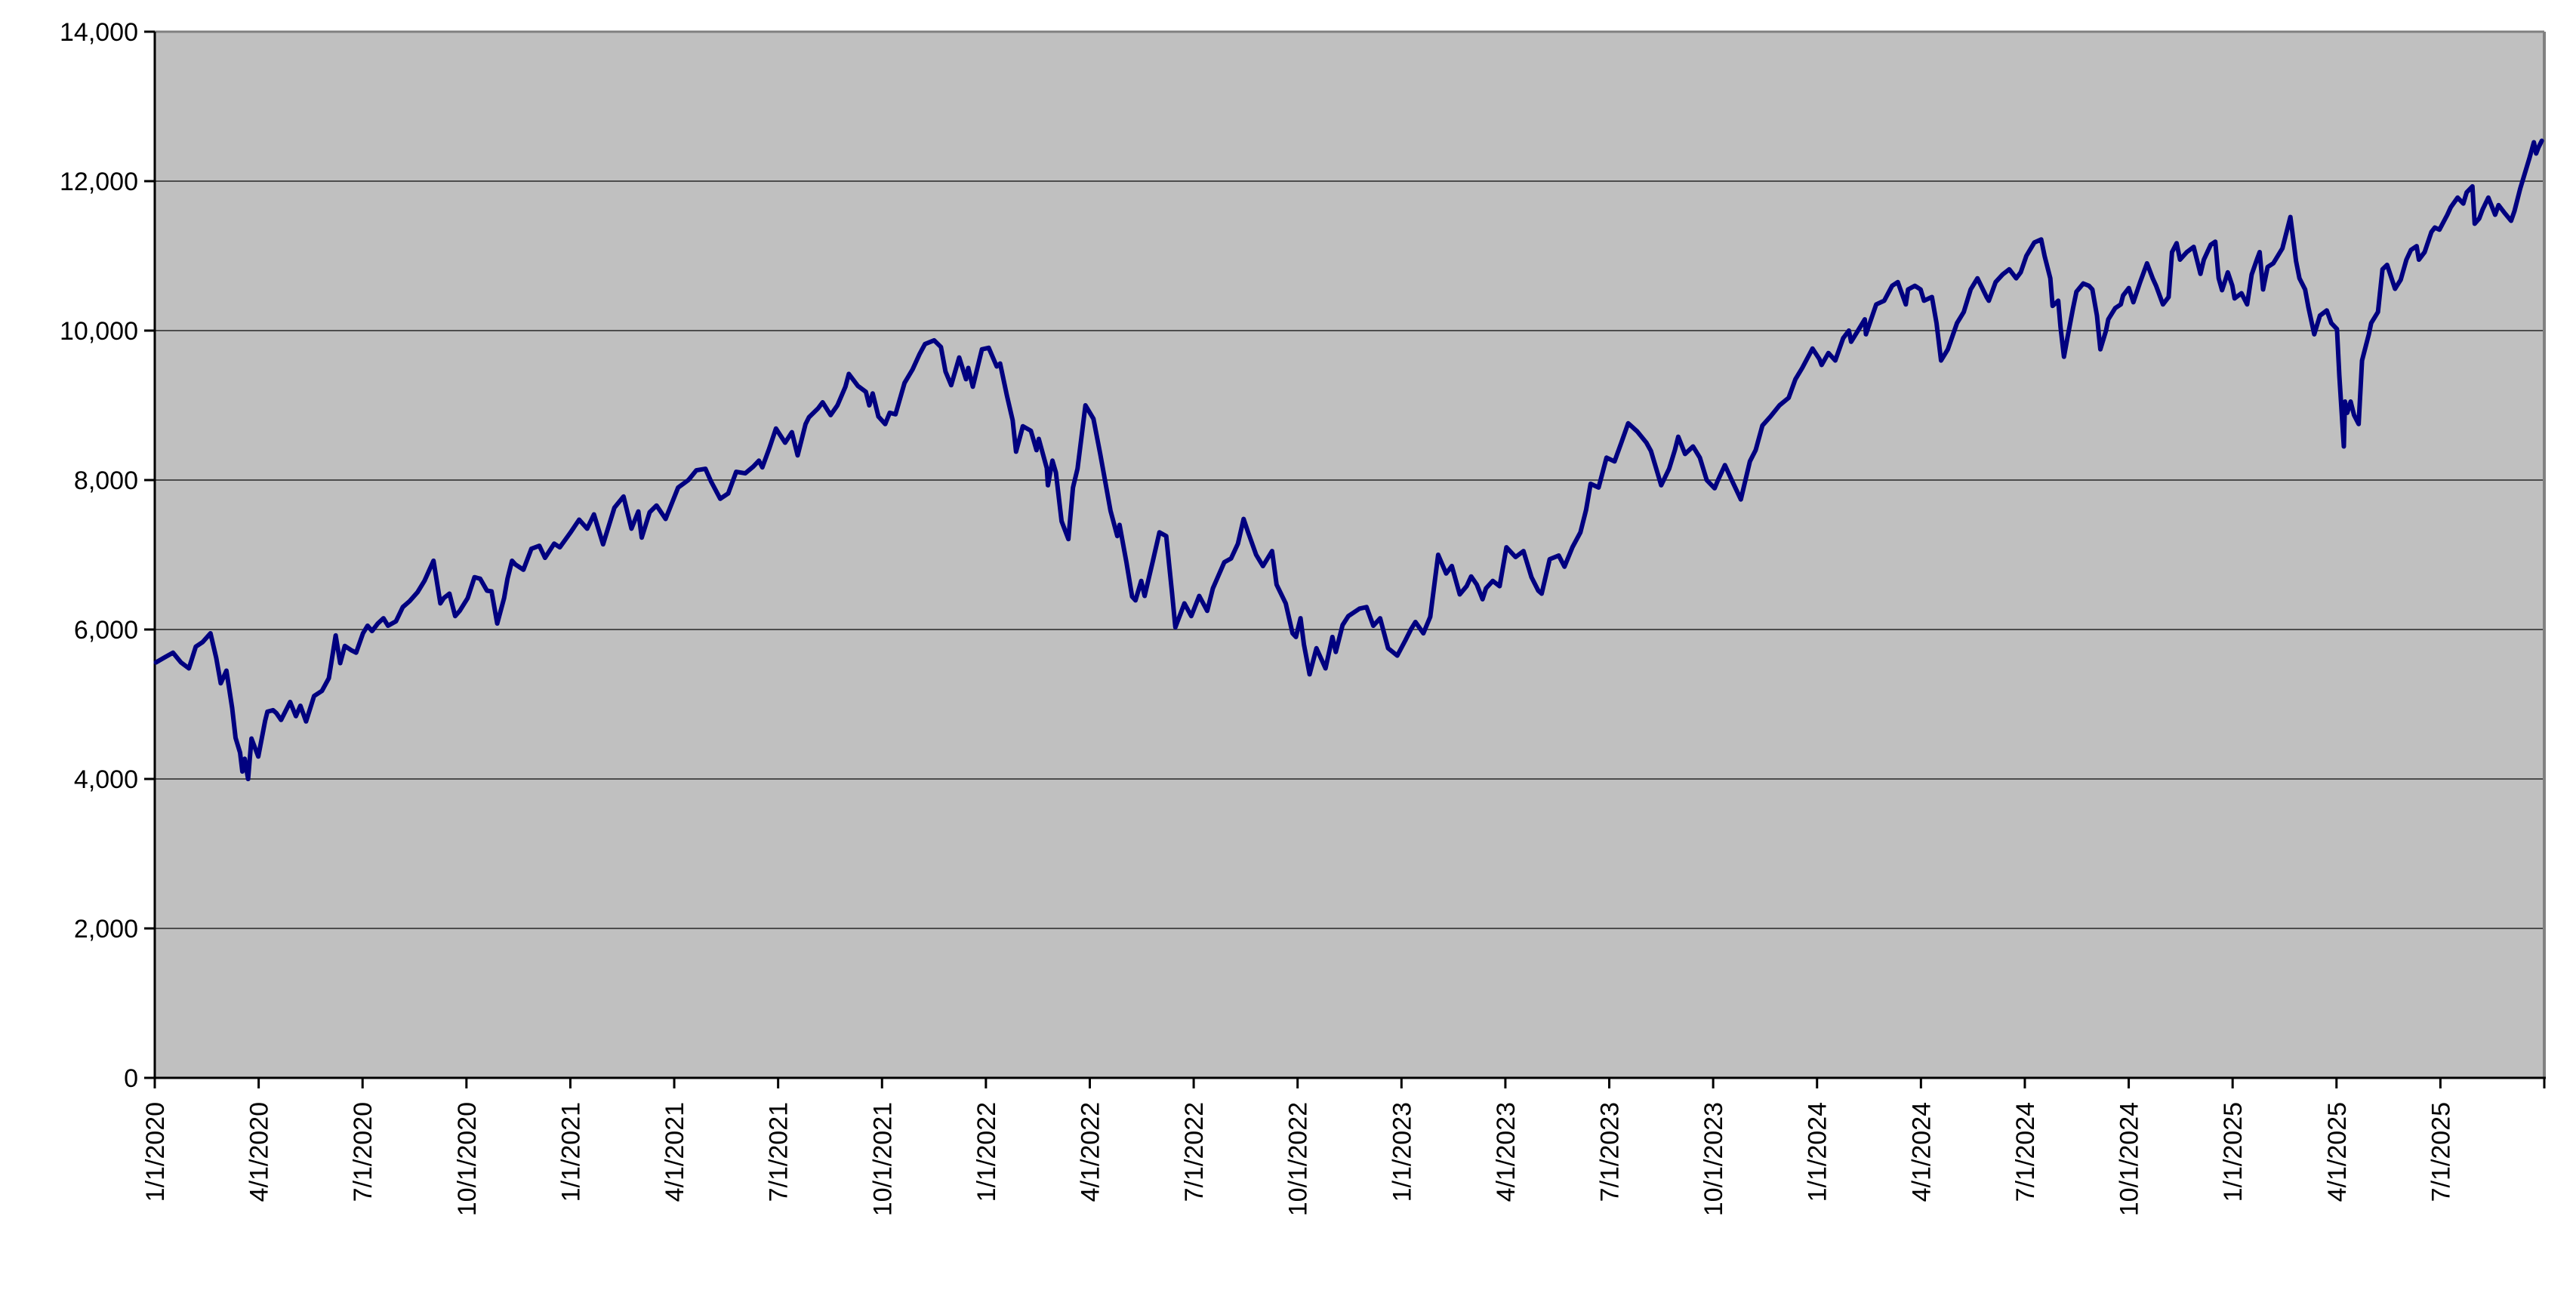 The width and height of the screenshot is (2576, 1296). Describe the element at coordinates (1818, 1152) in the screenshot. I see `x-axis-tick-label: 1/1/2024` at that location.